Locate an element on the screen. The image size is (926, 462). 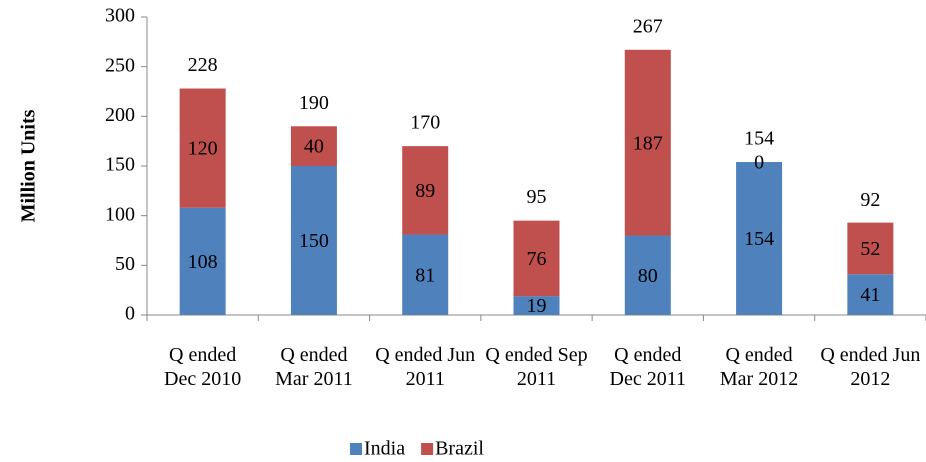
total-label: 170 is located at coordinates (425, 123).